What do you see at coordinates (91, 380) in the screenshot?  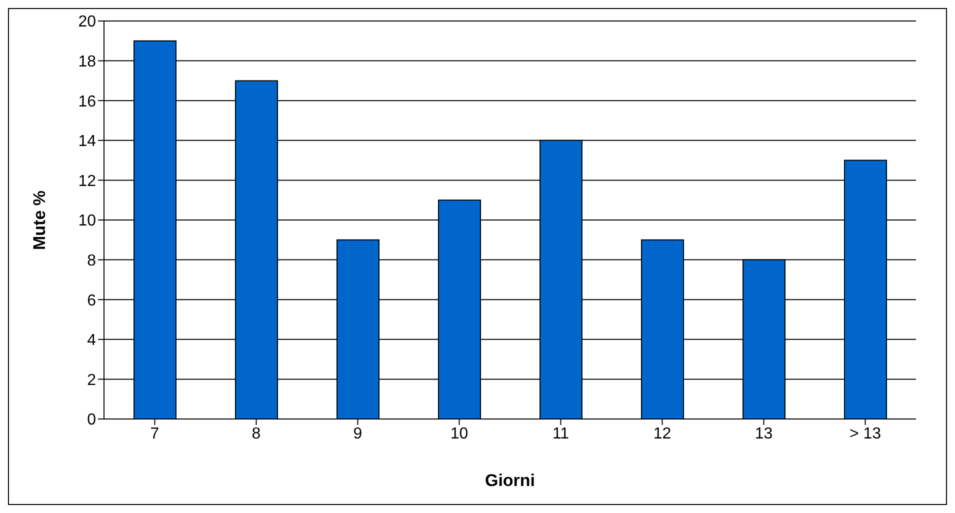 I see `y-tick-label: 2` at bounding box center [91, 380].